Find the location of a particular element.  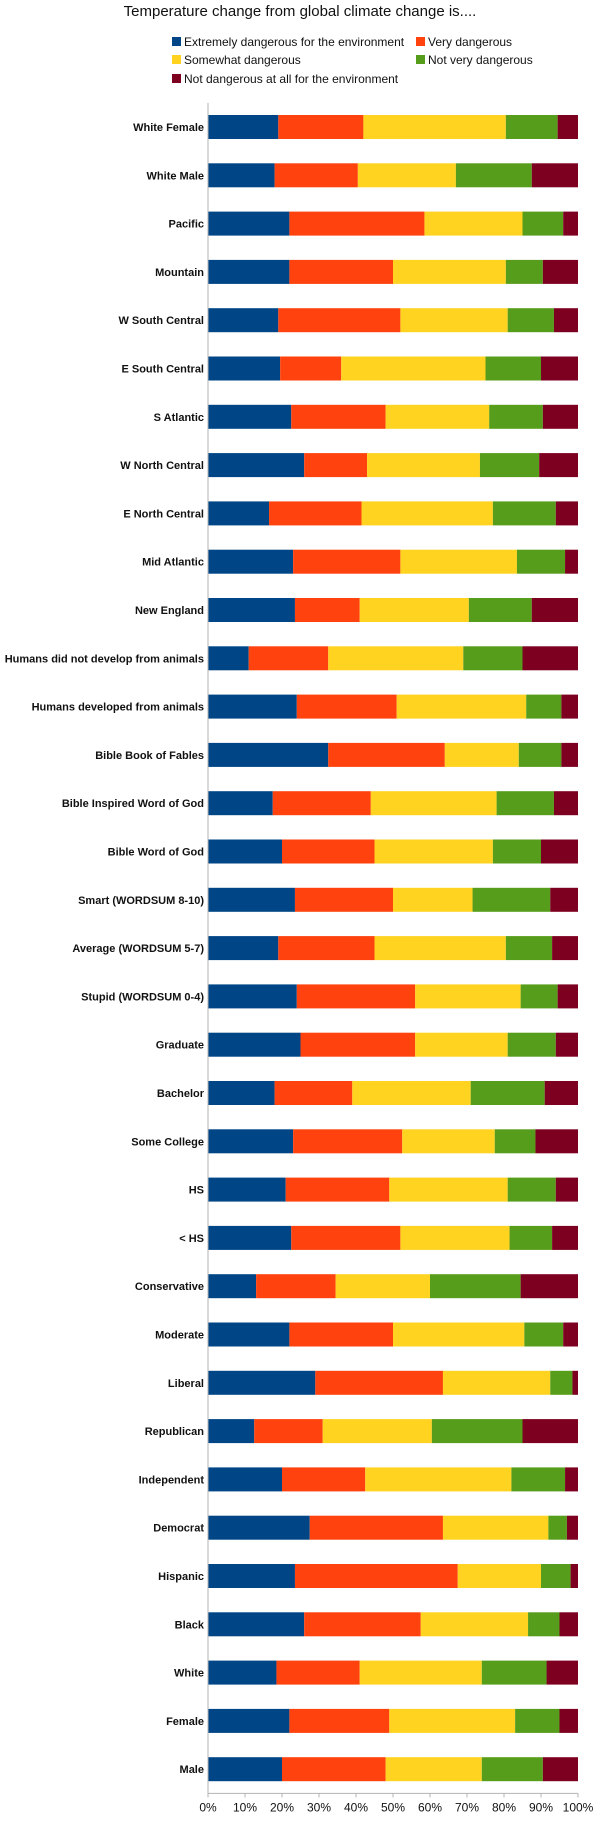

bar-row-mid-atlantic is located at coordinates (393, 561).